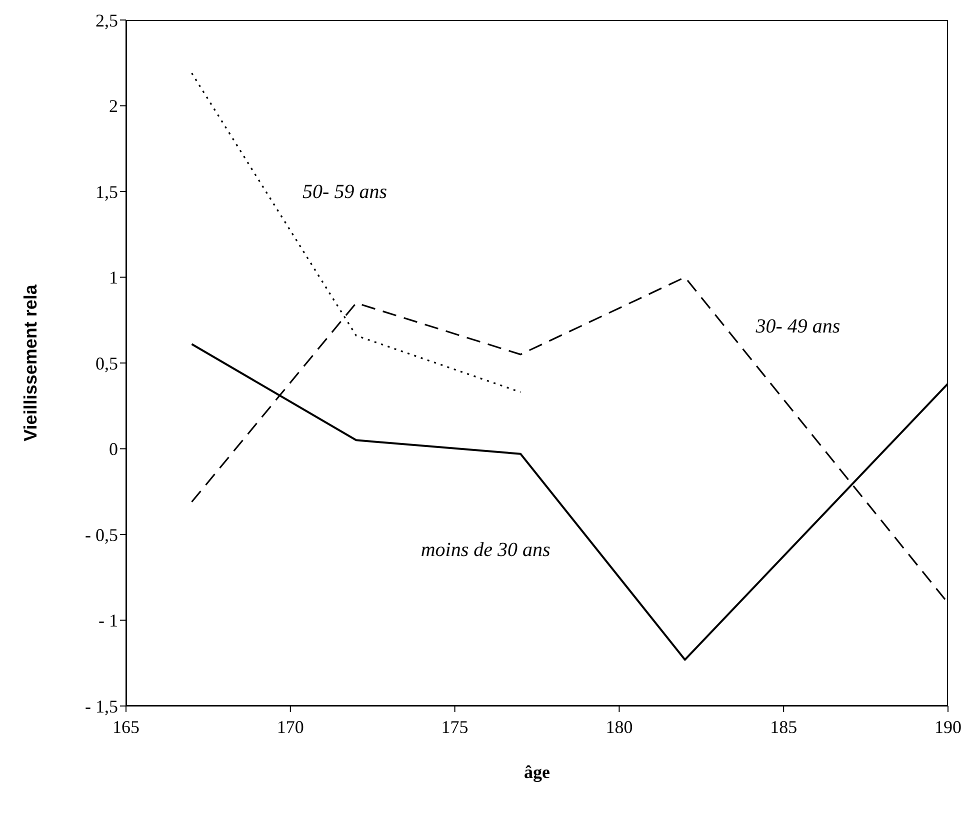 The height and width of the screenshot is (814, 971). Describe the element at coordinates (126, 726) in the screenshot. I see `x-tick-label: 165` at that location.